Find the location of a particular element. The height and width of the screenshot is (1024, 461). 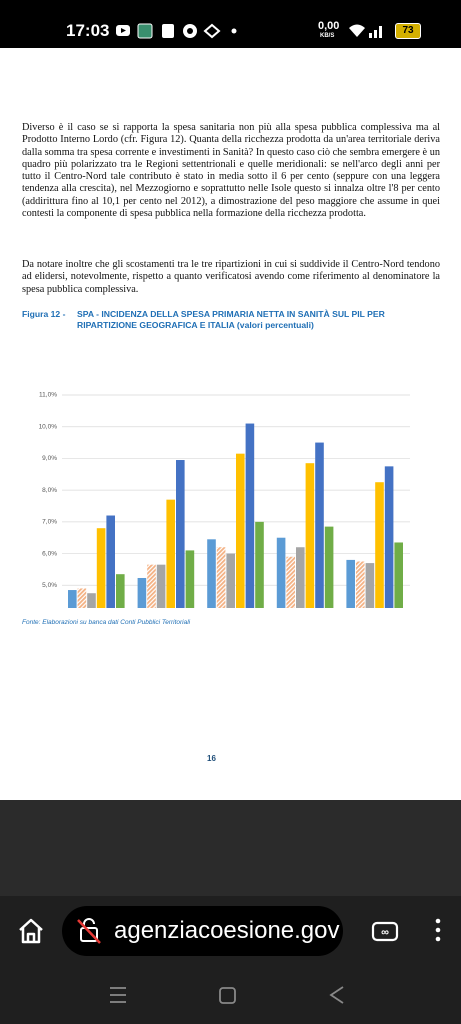

figure-label: Figura 12 - is located at coordinates (44, 314).